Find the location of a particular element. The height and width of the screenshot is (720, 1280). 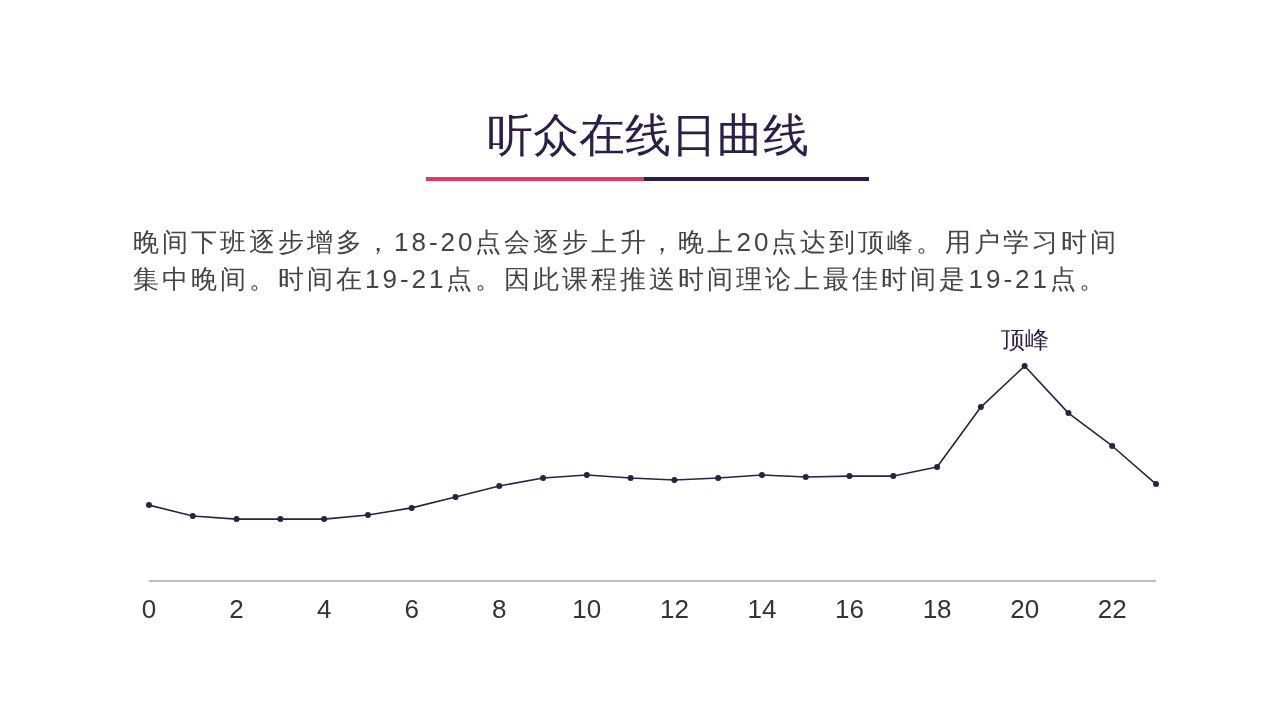

x-tick-label: 2 is located at coordinates (236, 609).